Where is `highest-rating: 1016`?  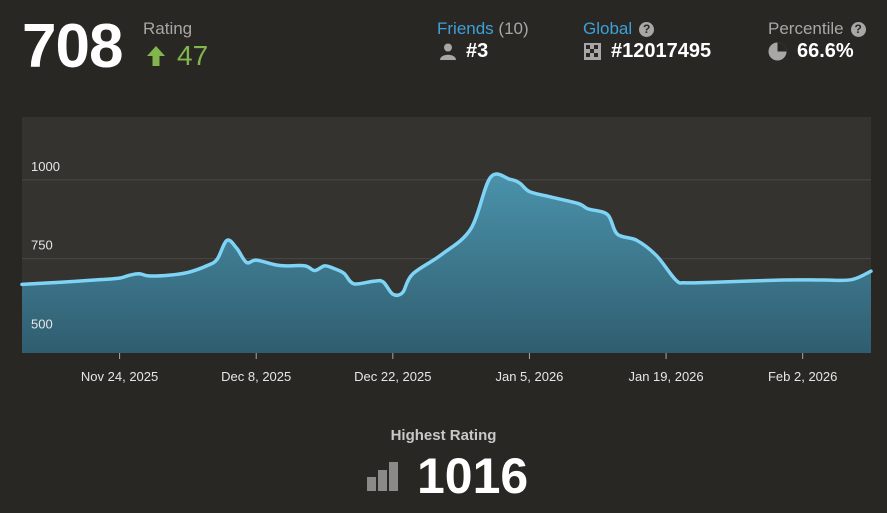 highest-rating: 1016 is located at coordinates (447, 476).